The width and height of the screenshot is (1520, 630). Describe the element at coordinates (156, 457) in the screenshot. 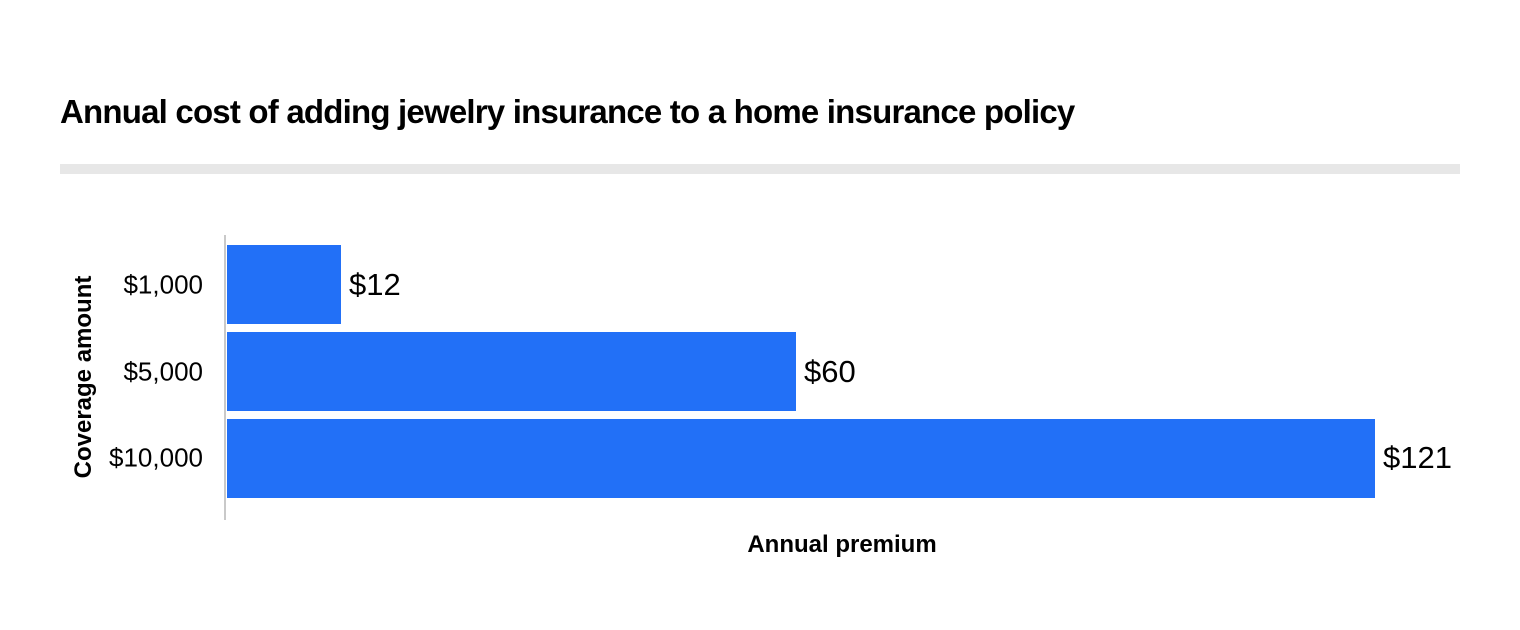

I see `y-tick-label-10000: $10,000` at that location.